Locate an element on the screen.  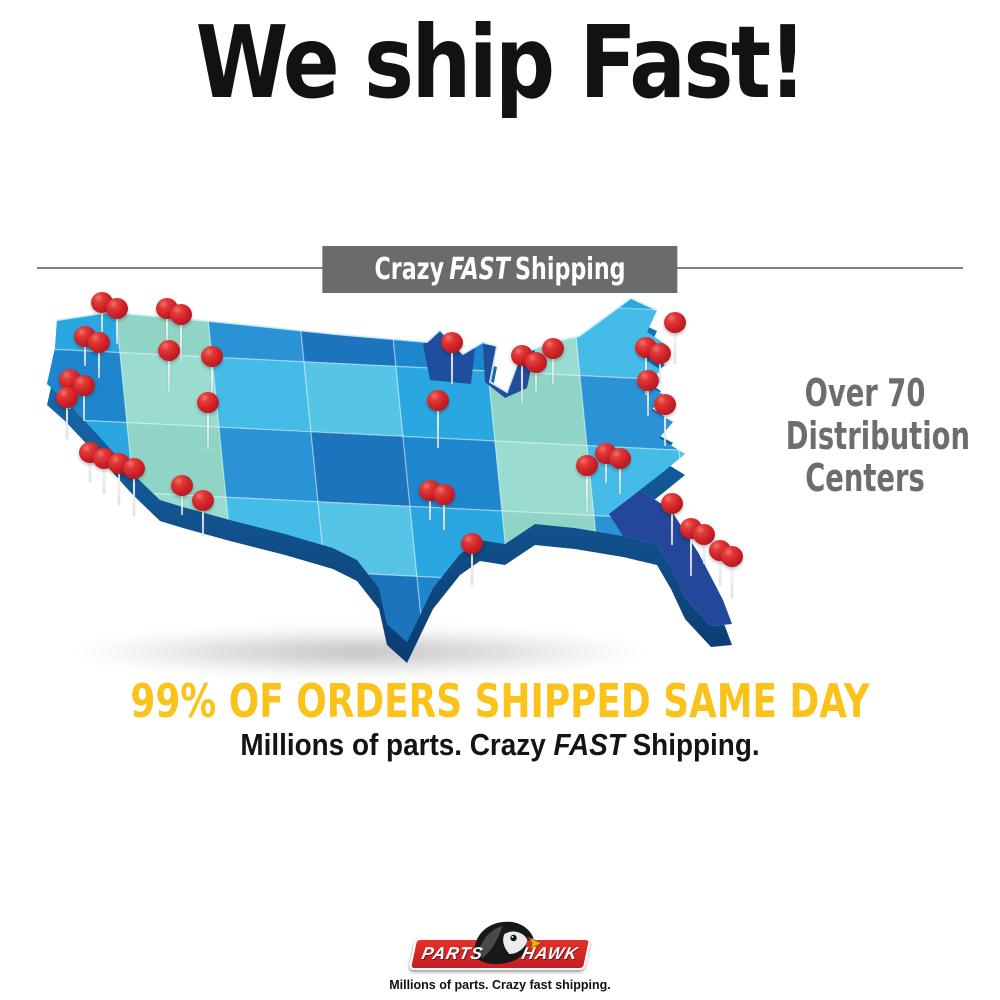
distribution-centers-note: Over 70 Distribution Centers is located at coordinates (877, 436).